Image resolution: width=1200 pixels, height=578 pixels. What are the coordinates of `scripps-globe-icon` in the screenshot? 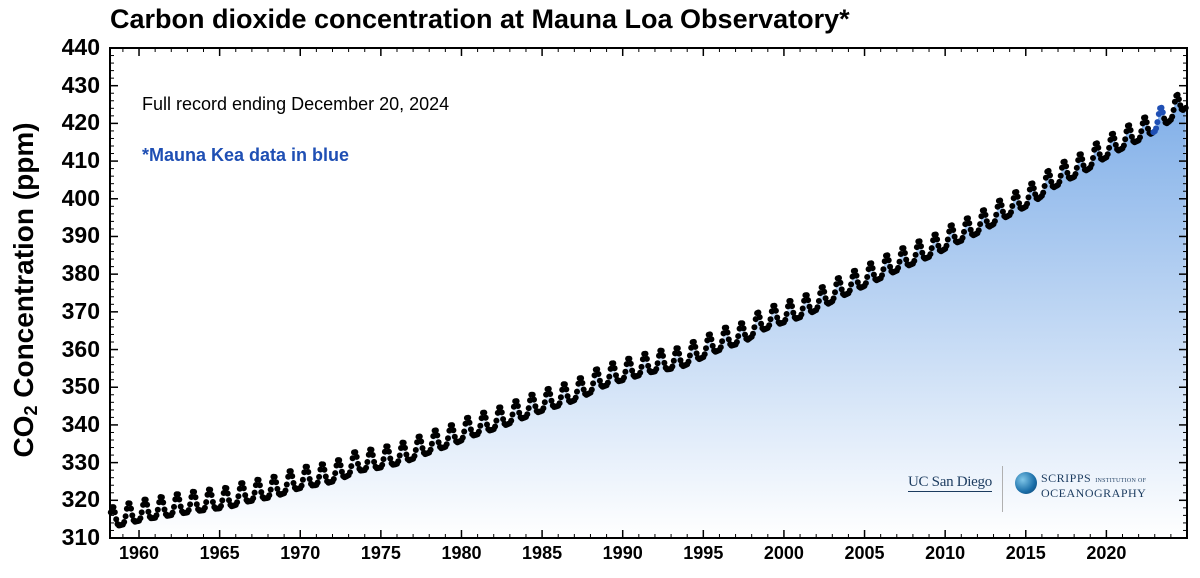 It's located at (1026, 483).